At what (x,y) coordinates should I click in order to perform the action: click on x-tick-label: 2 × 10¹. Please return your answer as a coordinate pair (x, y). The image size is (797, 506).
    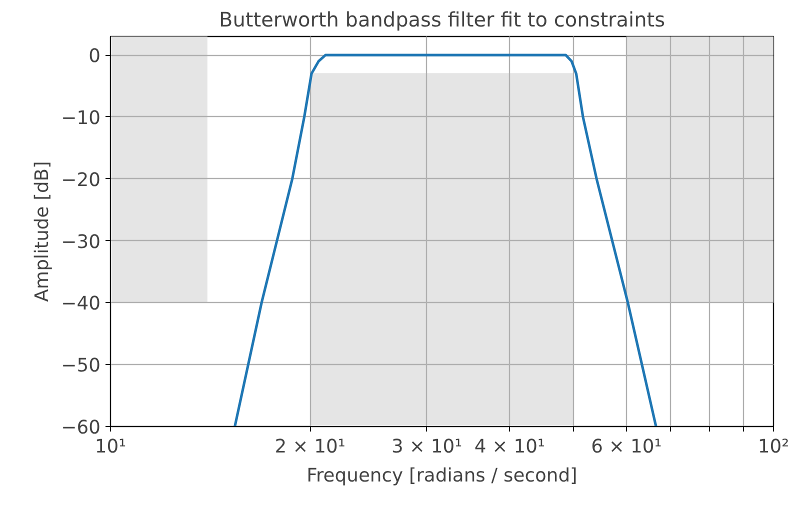
    Looking at the image, I should click on (310, 447).